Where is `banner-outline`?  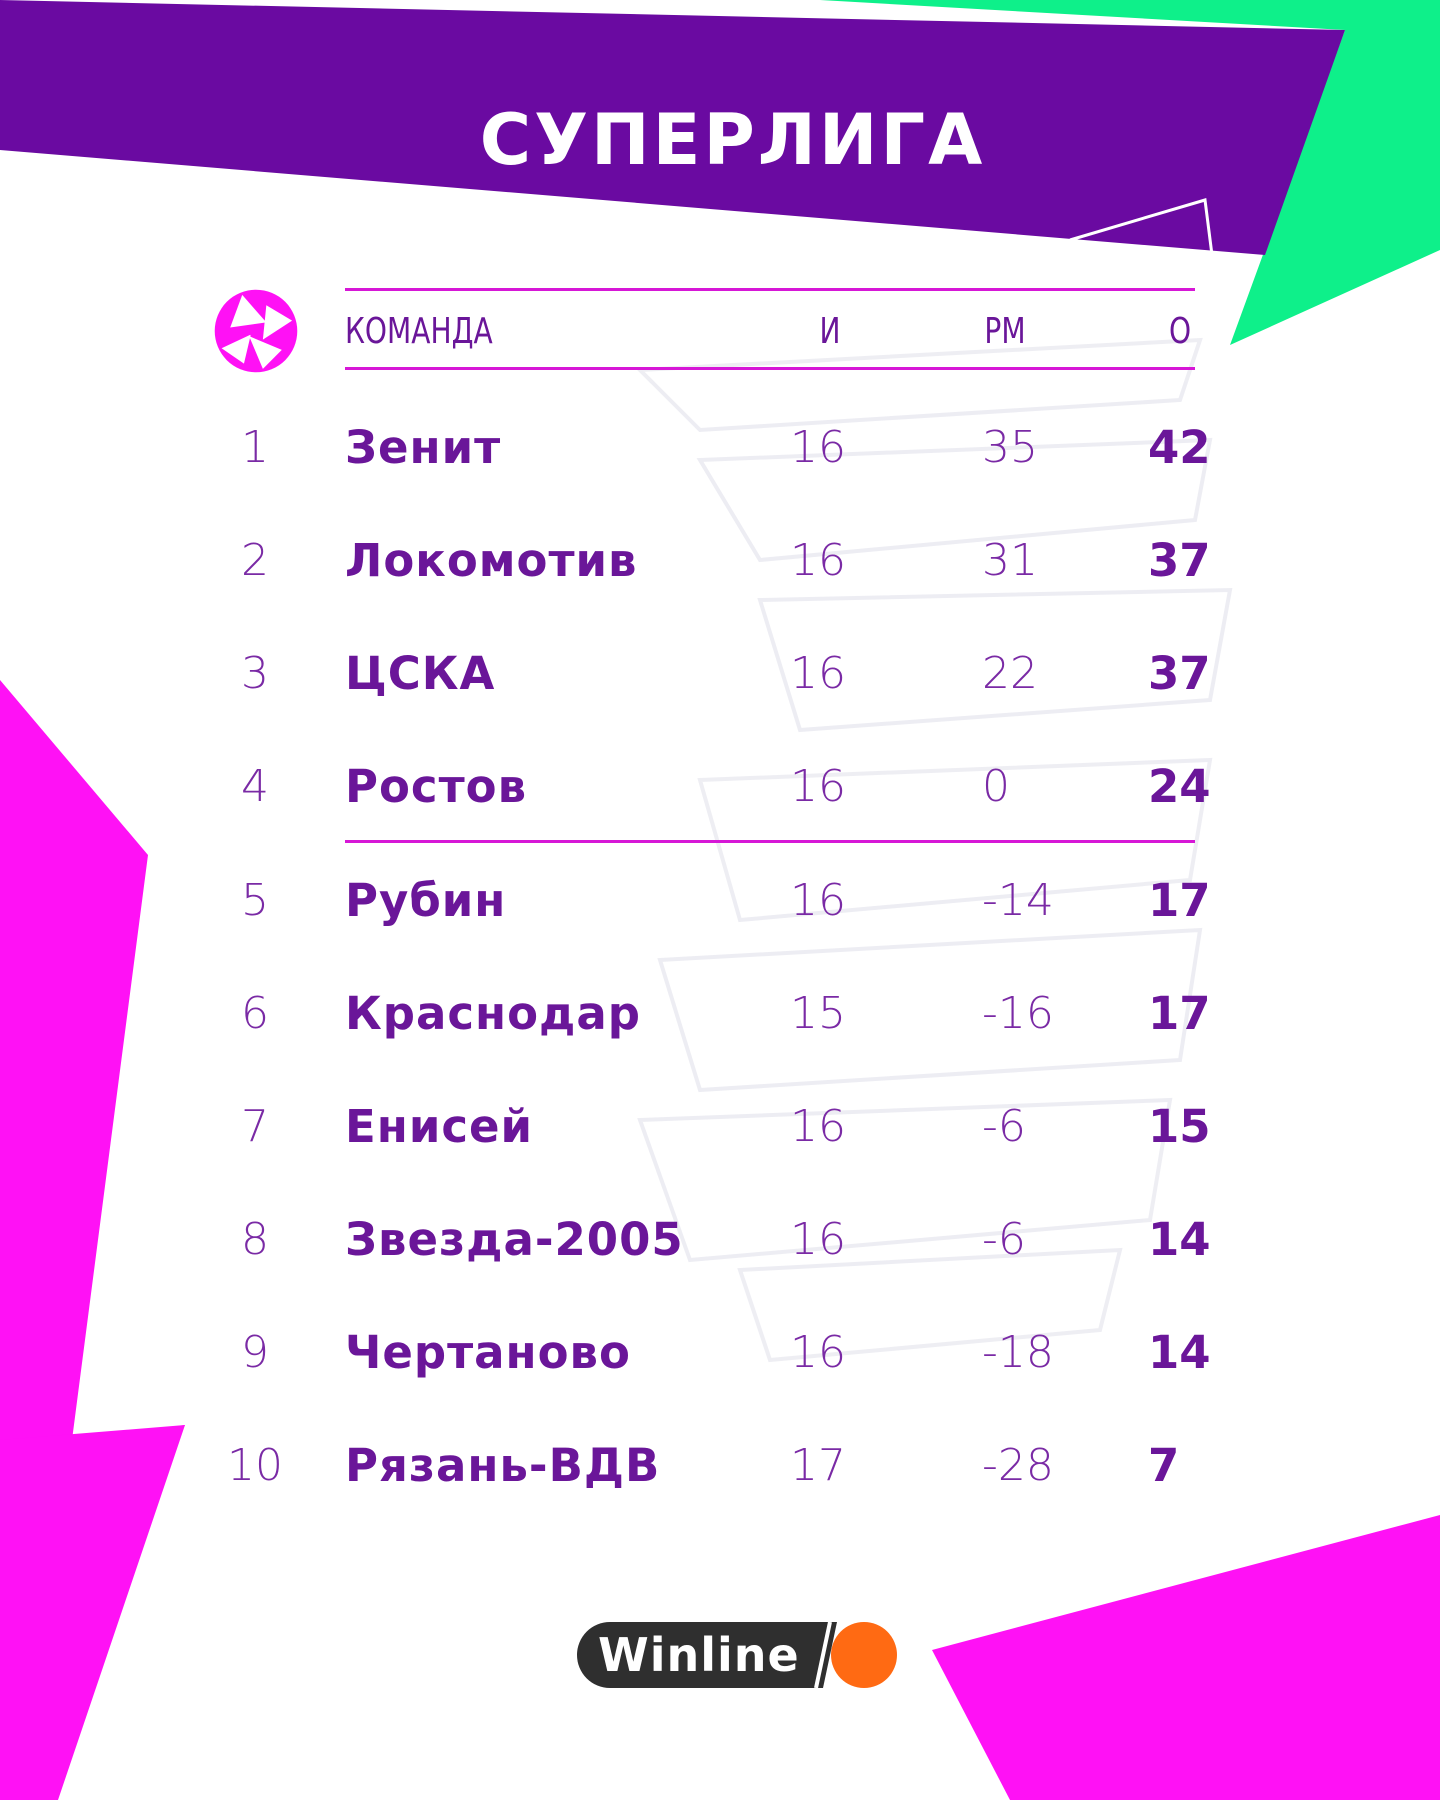
banner-outline is located at coordinates (1141, 227).